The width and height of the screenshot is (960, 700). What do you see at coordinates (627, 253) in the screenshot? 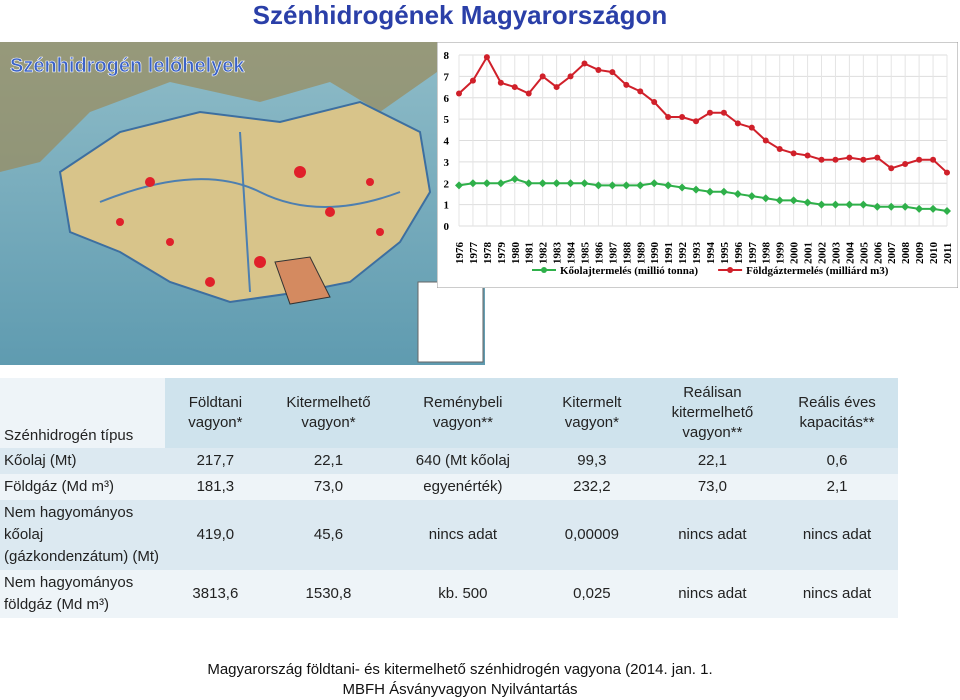
I see `x-tick-label: 1988` at bounding box center [627, 253].